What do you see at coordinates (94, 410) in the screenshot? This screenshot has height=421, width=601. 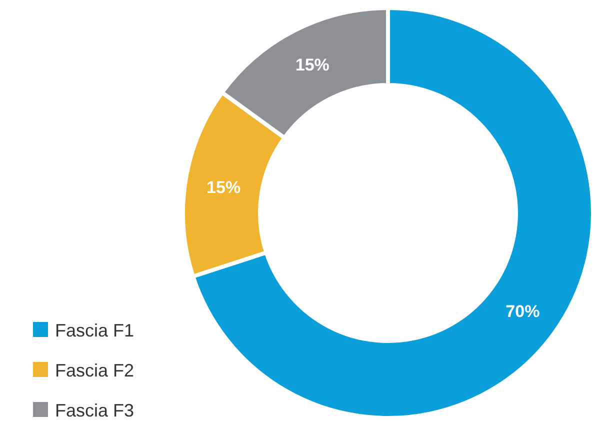 I see `legend-label: Fascia F3` at bounding box center [94, 410].